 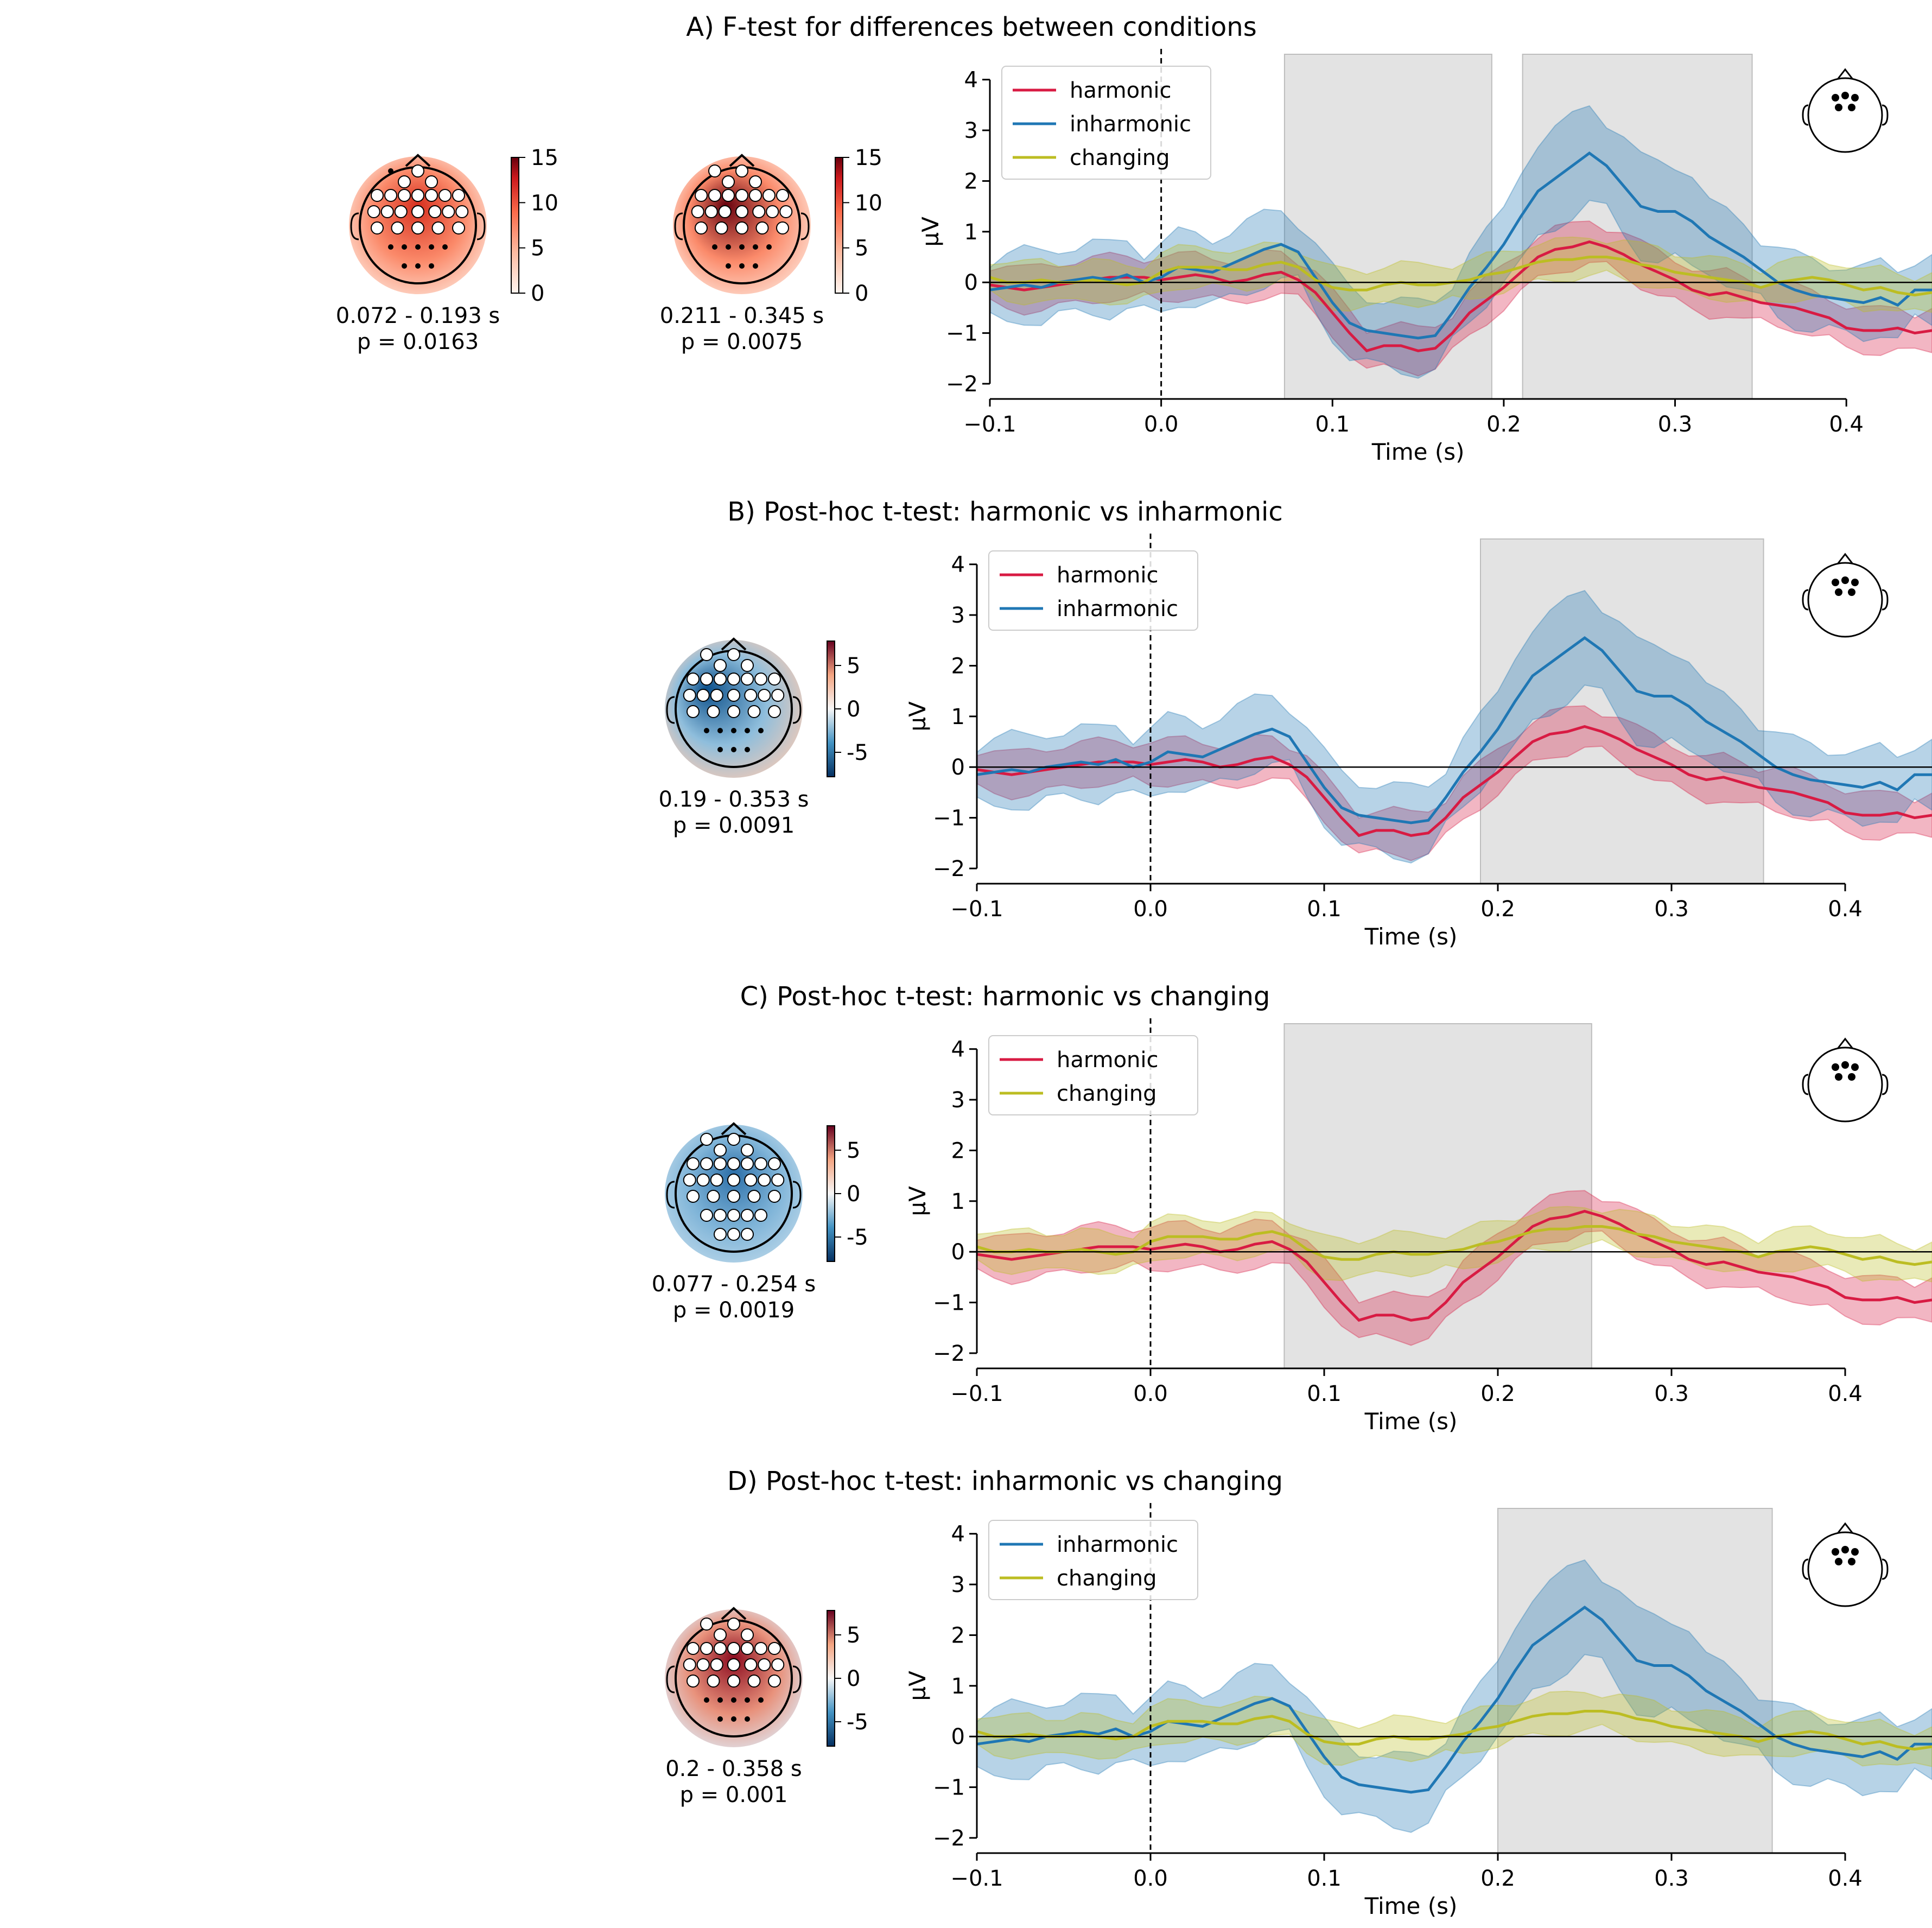 I want to click on topomap-p-value: p = 0.0163, so click(x=418, y=341).